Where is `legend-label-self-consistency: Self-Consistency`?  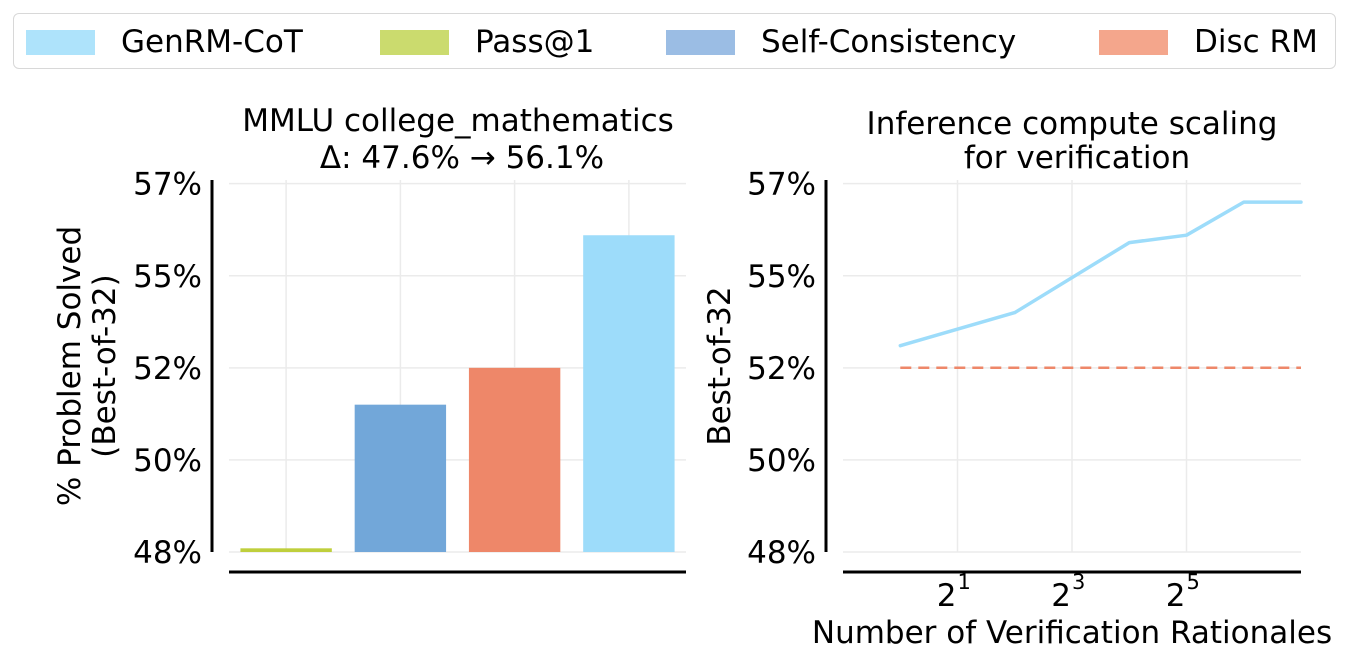
legend-label-self-consistency: Self-Consistency is located at coordinates (889, 42).